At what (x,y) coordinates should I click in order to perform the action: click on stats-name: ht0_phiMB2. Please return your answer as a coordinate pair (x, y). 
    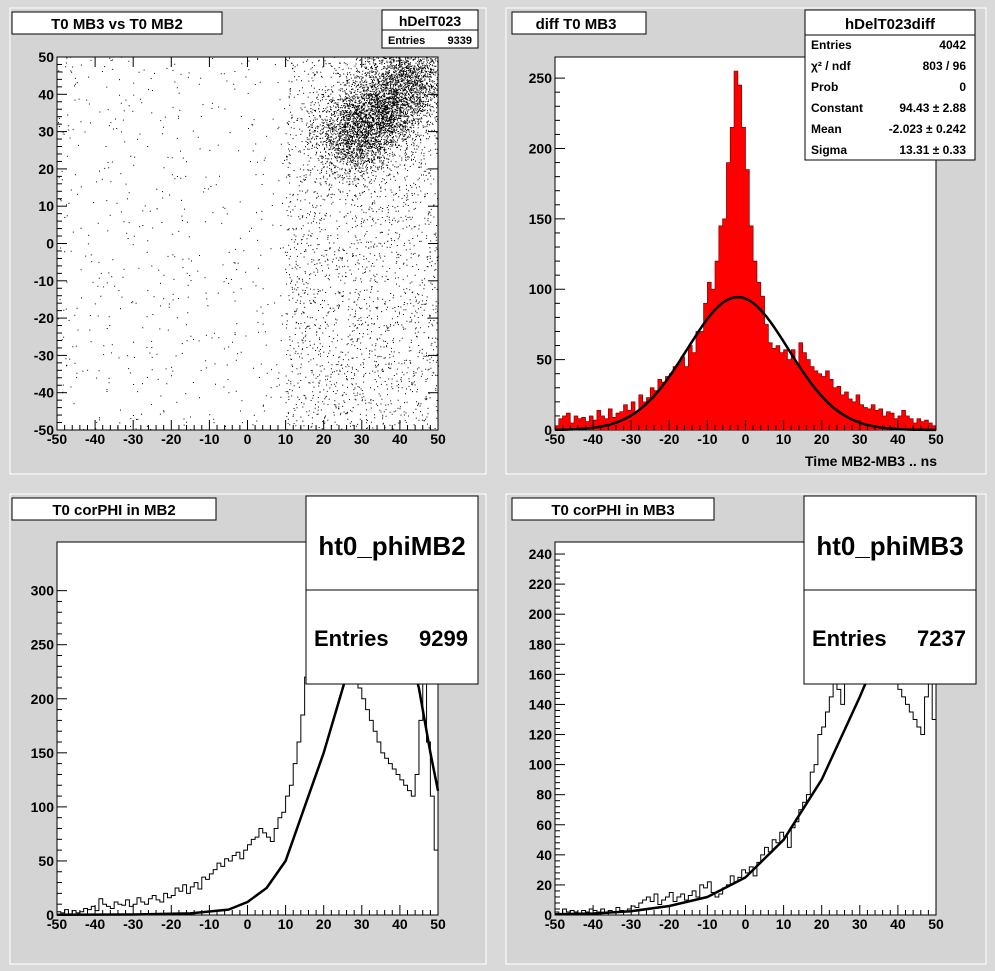
    Looking at the image, I should click on (391, 546).